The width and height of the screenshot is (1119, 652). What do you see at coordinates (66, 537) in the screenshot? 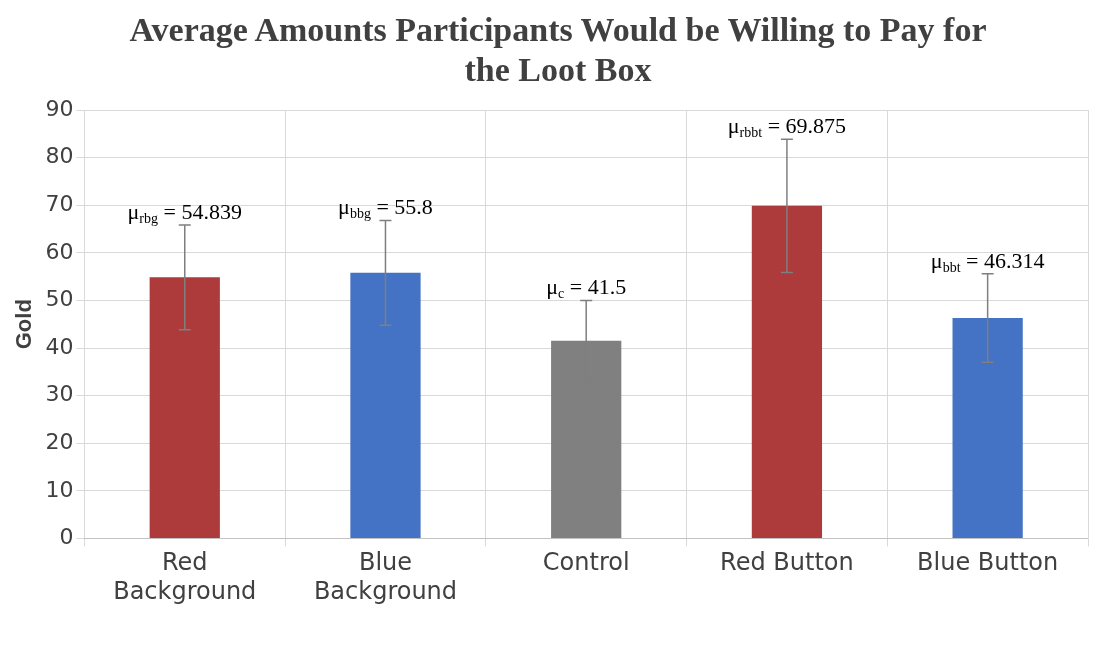
I see `y-tick-label: 0` at bounding box center [66, 537].